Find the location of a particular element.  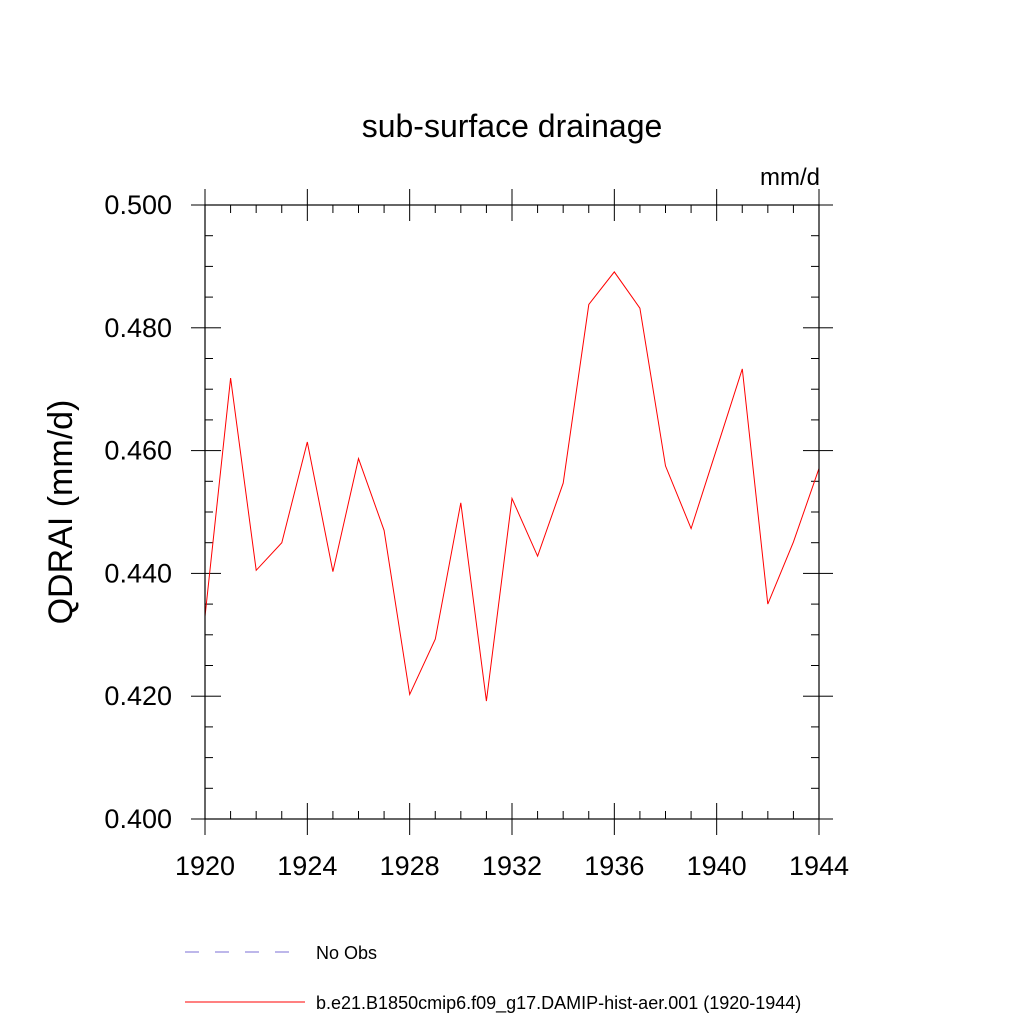

x-tick-label: 1944 is located at coordinates (819, 866).